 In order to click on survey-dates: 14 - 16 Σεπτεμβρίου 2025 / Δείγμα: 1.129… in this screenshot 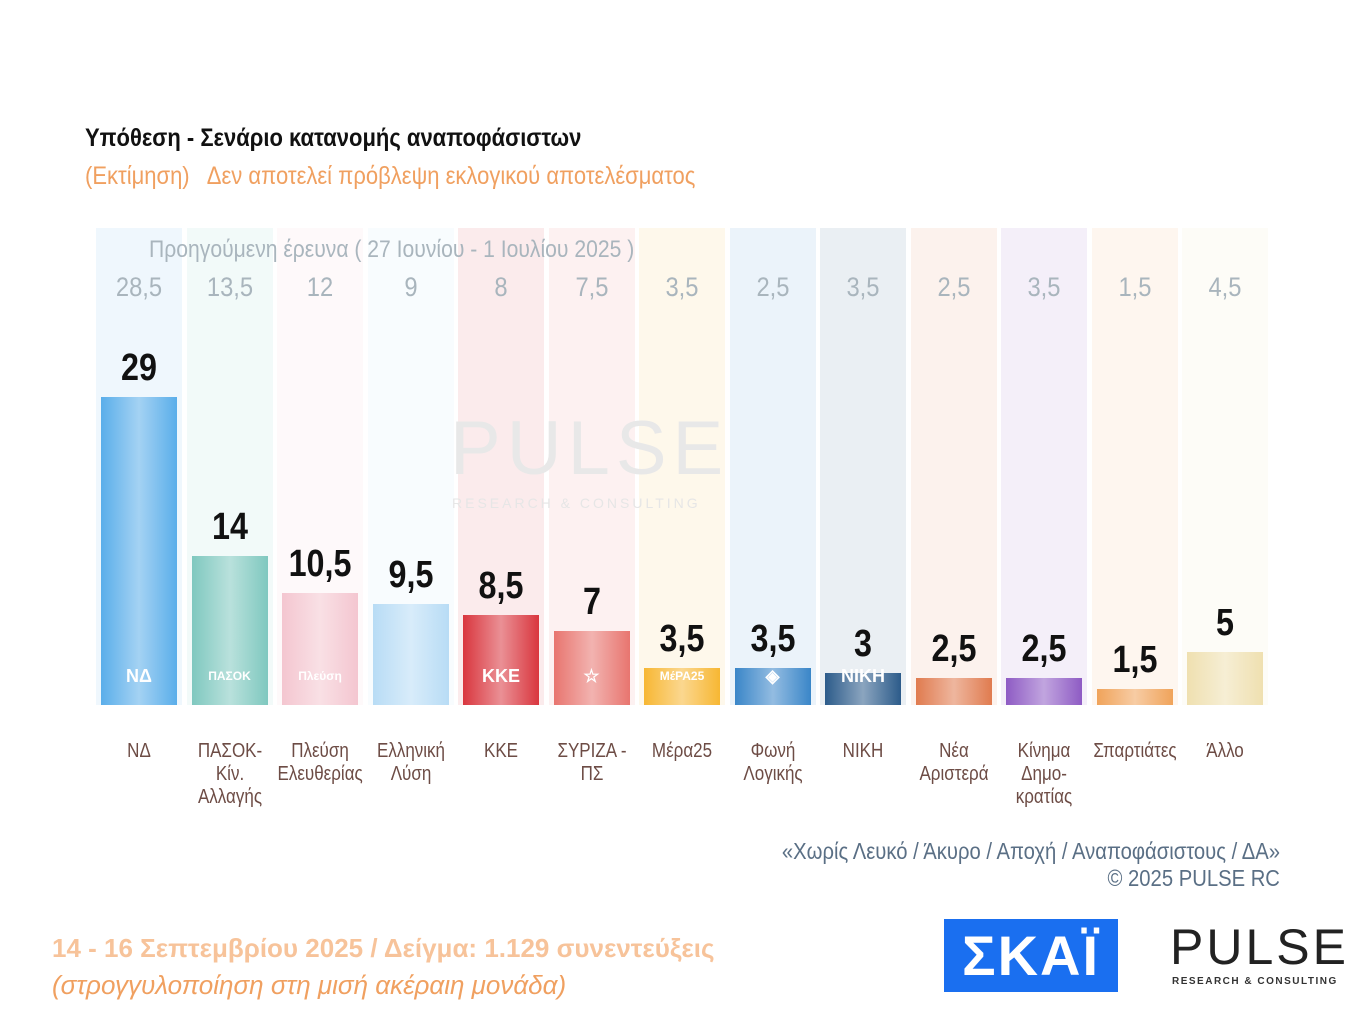, I will do `click(383, 948)`.